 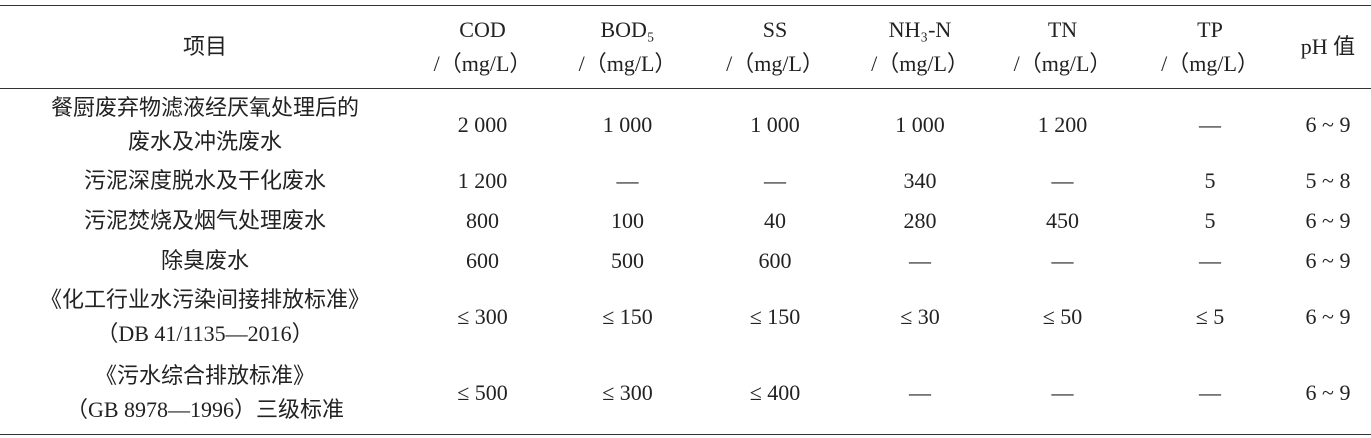 What do you see at coordinates (920, 47) in the screenshot?
I see `header-cell: NH₃-N /（mg/L）` at bounding box center [920, 47].